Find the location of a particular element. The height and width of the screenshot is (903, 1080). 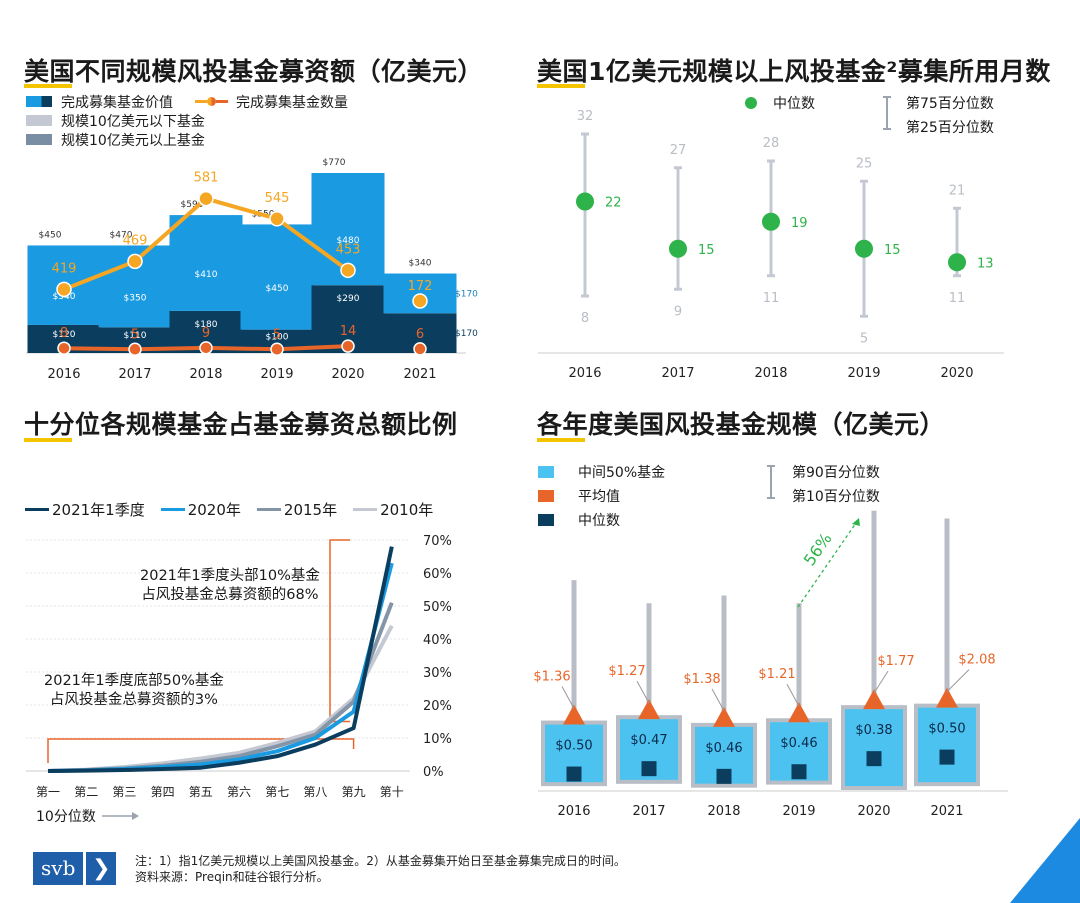

source-note: 资料来源：Preqin和硅谷银行分析。 is located at coordinates (232, 877).